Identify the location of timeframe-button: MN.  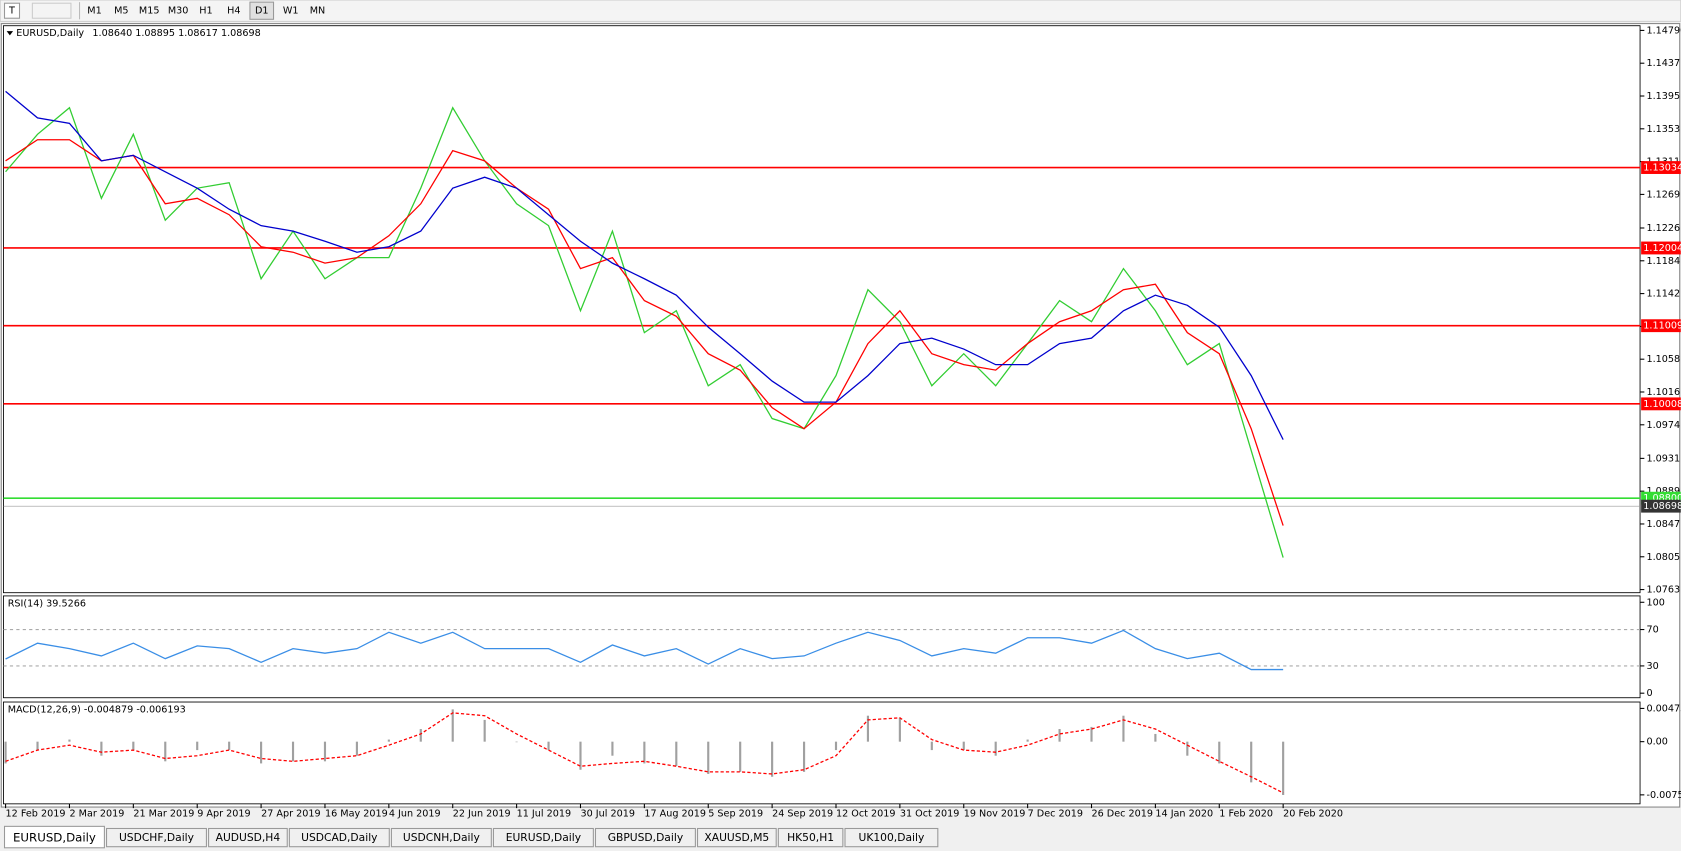
(318, 11).